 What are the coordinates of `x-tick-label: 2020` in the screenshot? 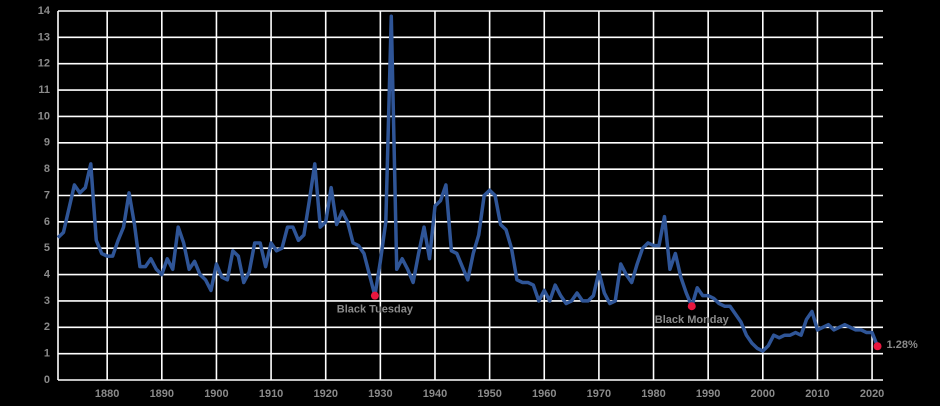 It's located at (872, 394).